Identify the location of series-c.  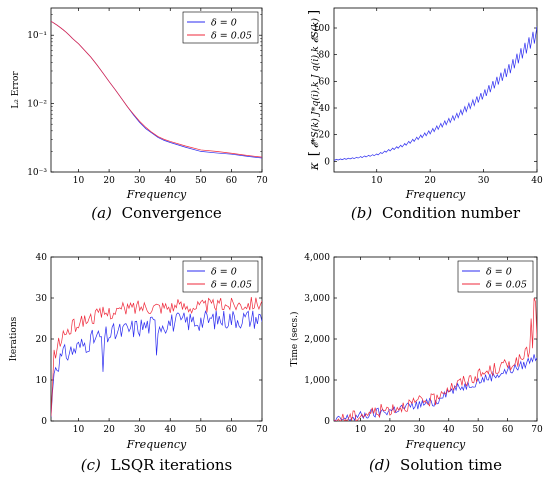
(156, 357).